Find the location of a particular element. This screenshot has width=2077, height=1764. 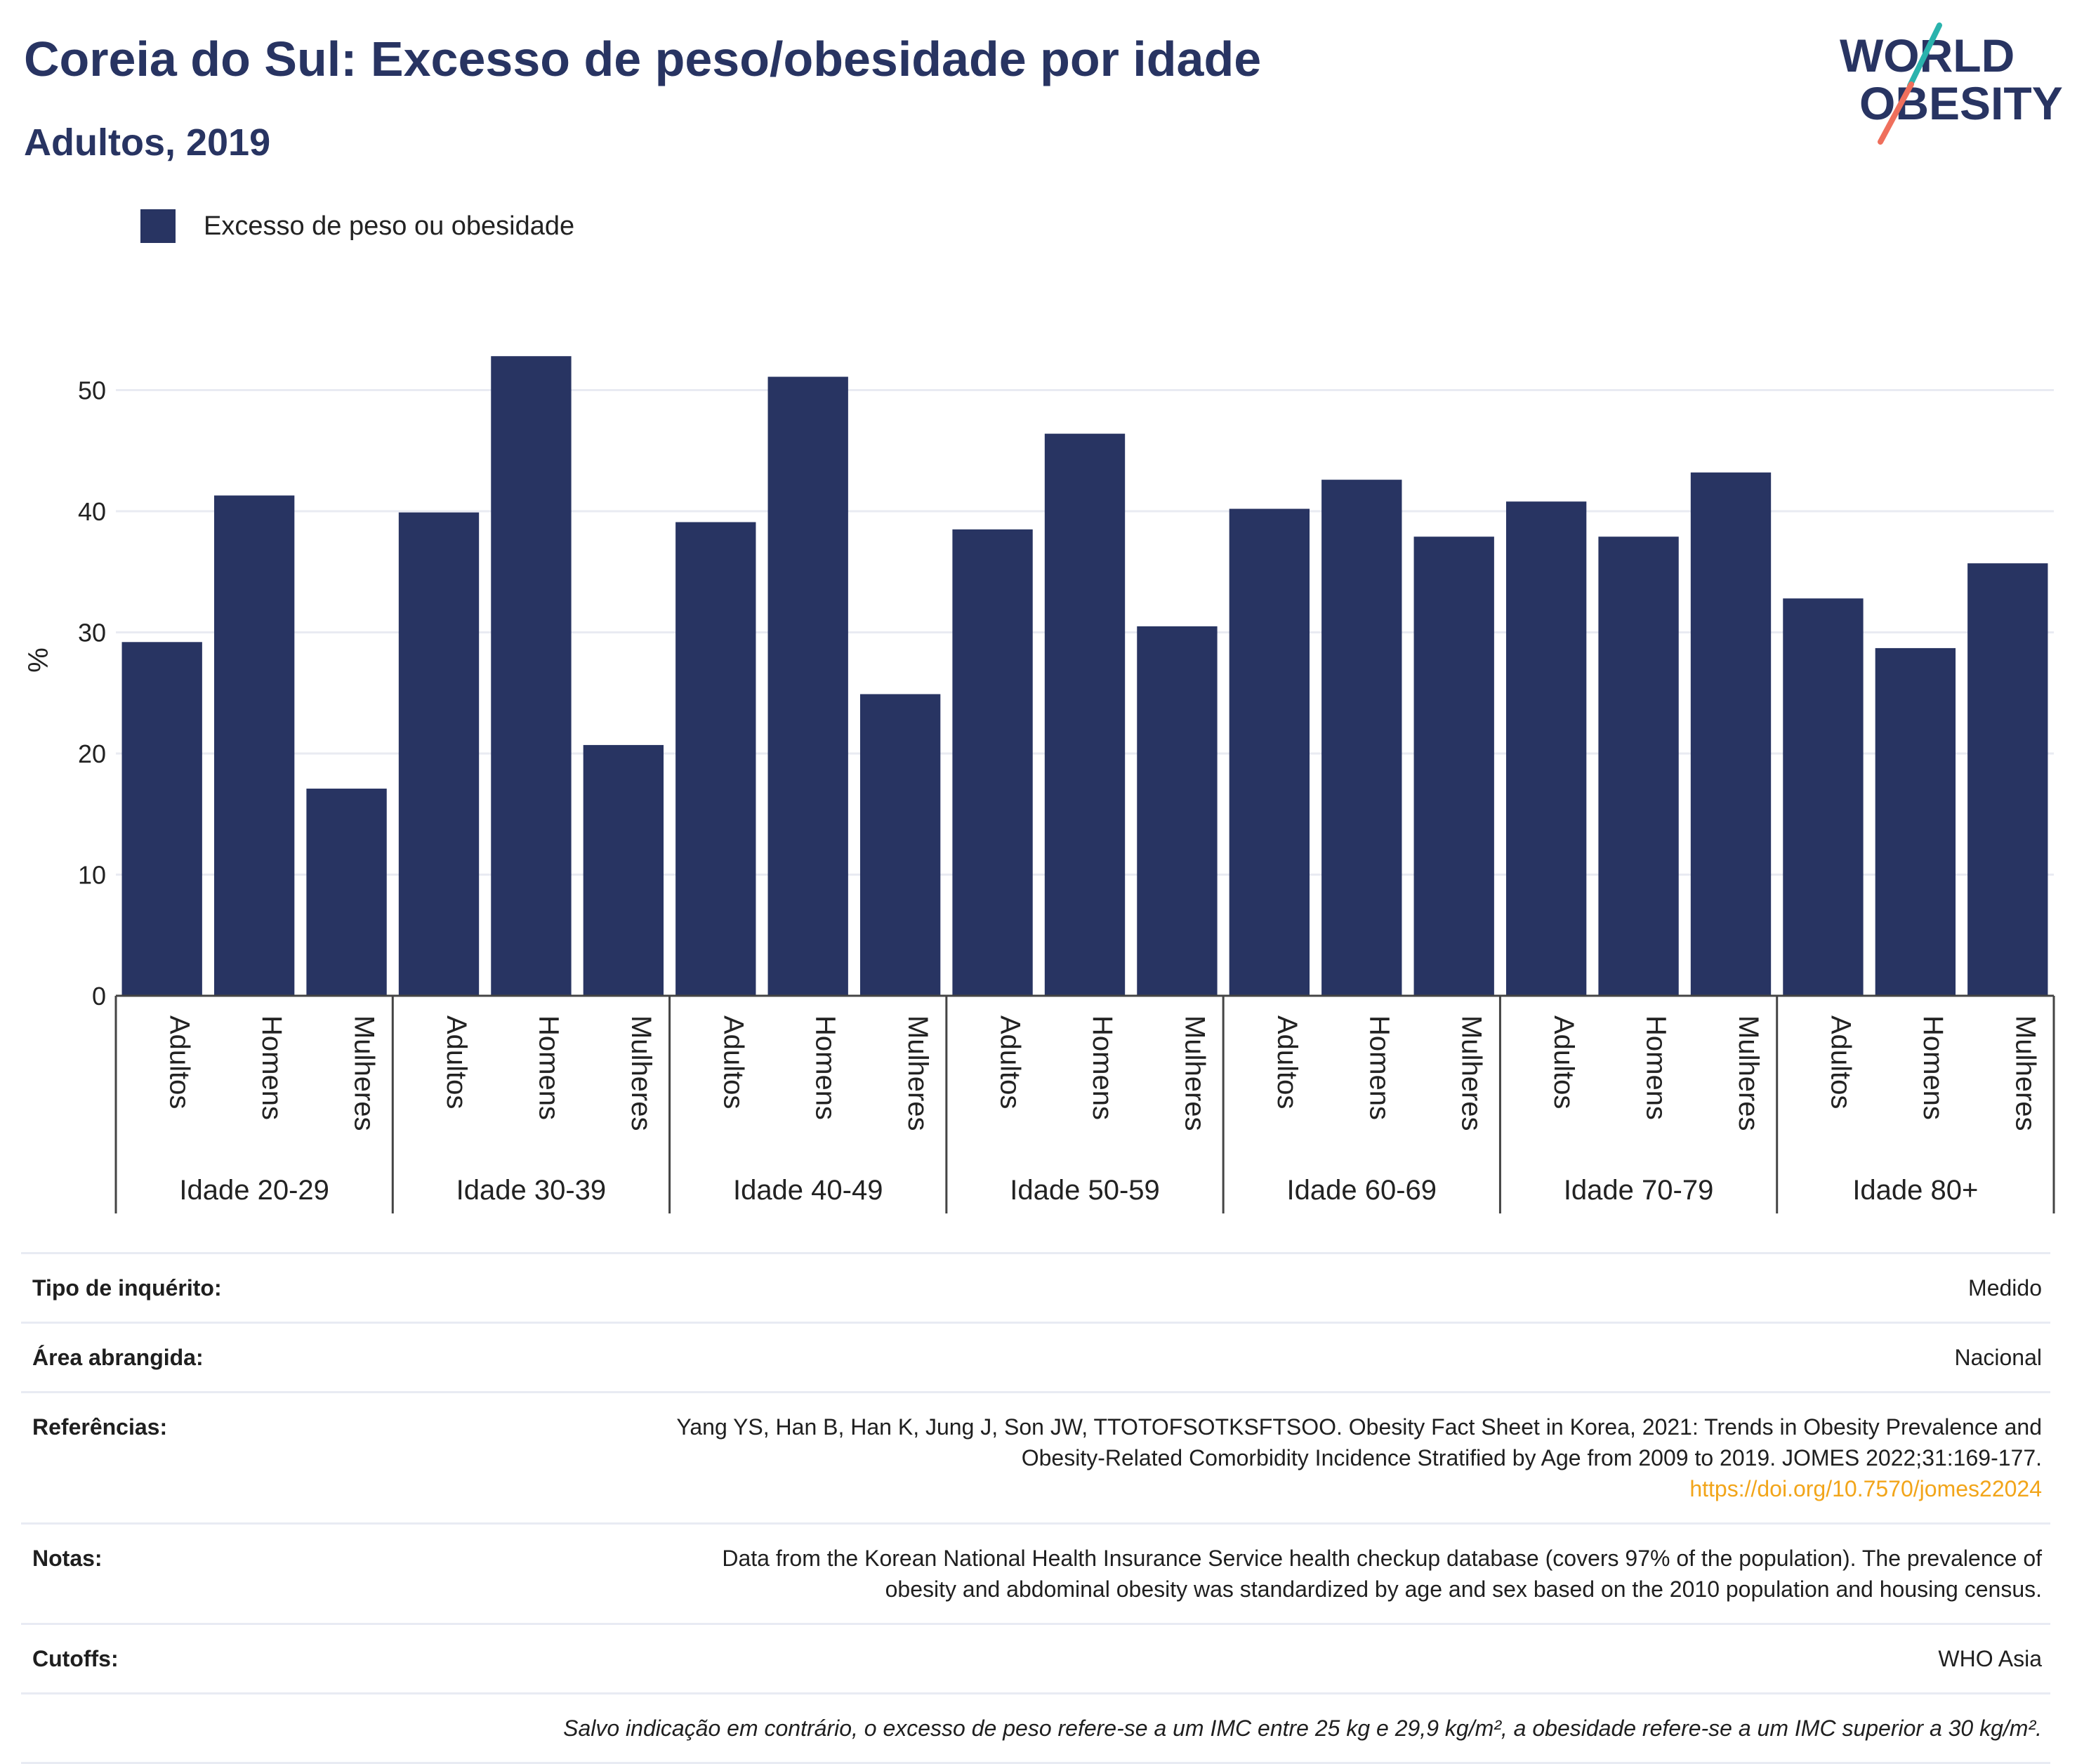

chart-subtitle: Adultos, 2019 is located at coordinates (147, 142).